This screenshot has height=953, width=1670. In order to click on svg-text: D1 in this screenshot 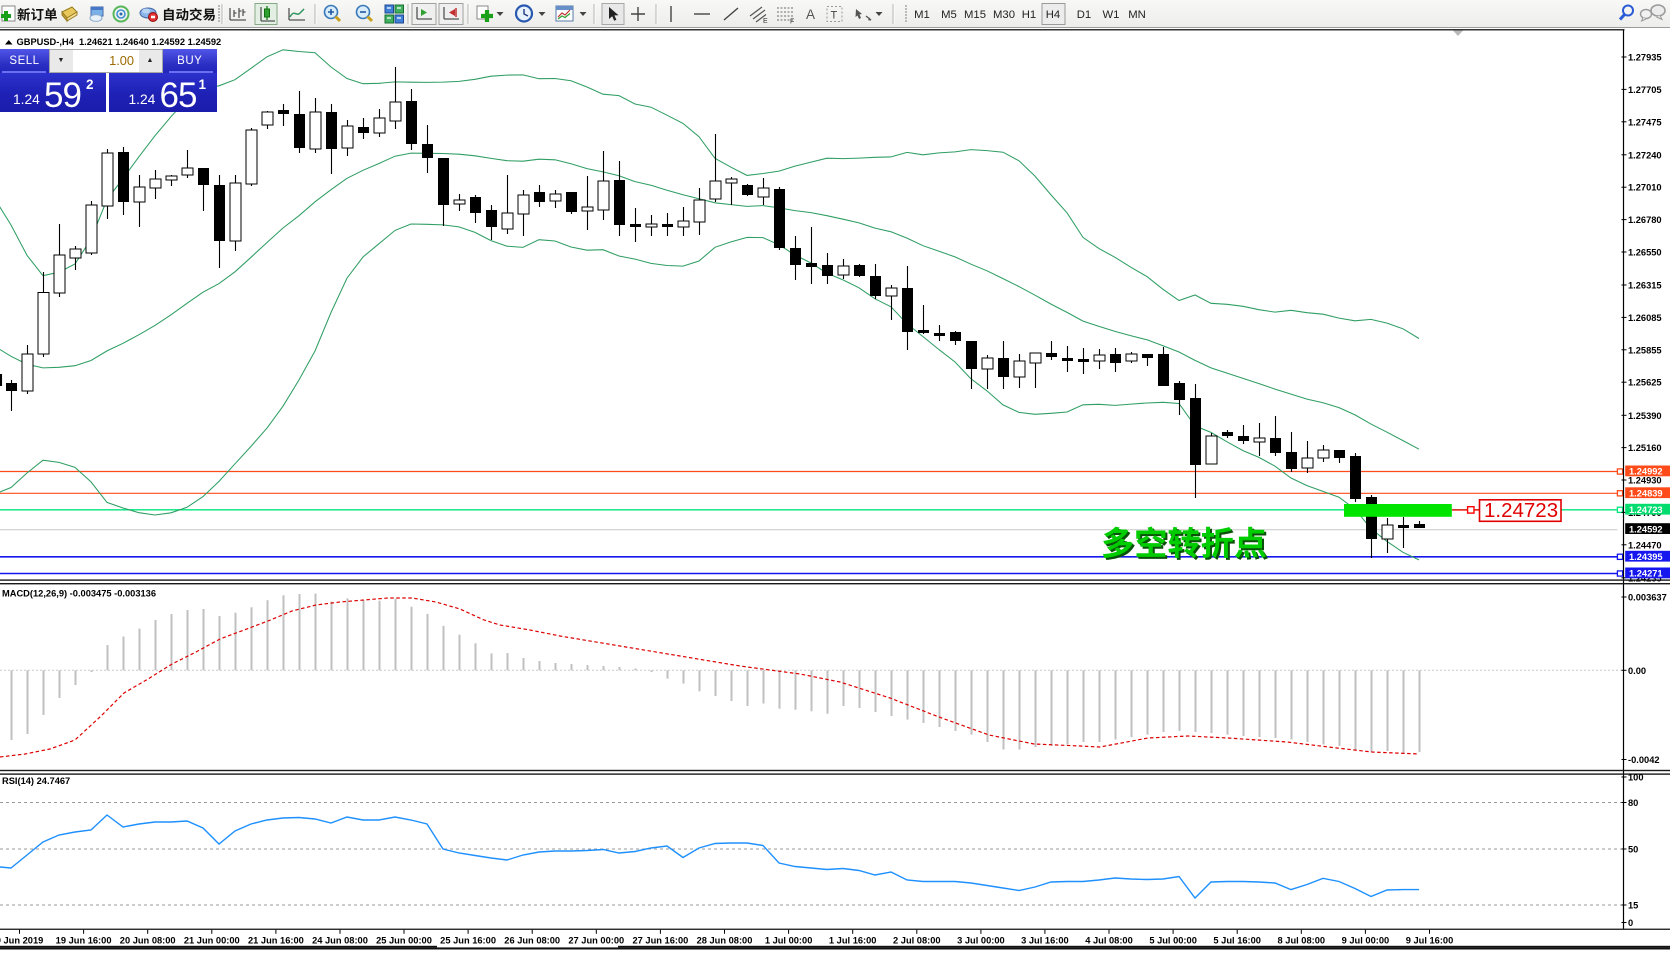, I will do `click(1084, 15)`.